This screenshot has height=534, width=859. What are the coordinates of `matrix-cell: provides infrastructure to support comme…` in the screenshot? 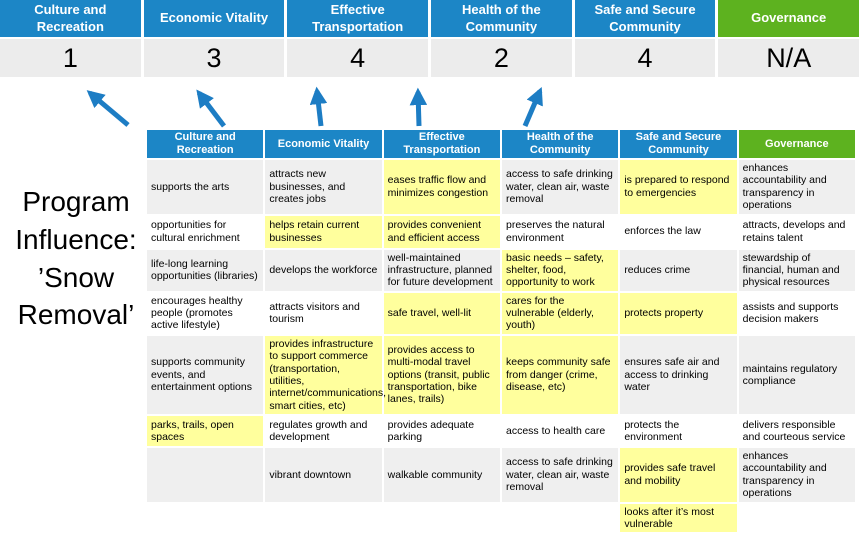 It's located at (325, 374).